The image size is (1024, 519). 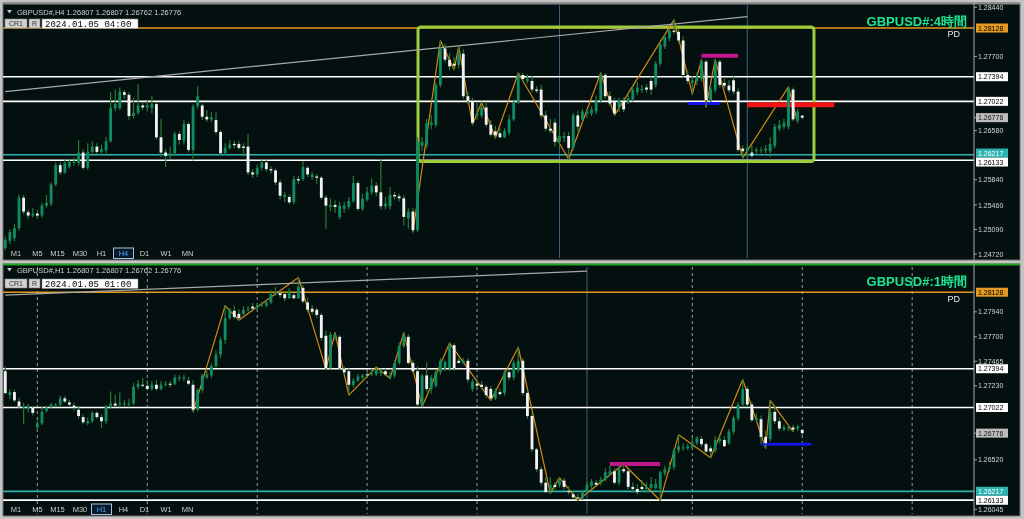 I want to click on text: GBPUSD#:4時間, so click(x=916, y=21).